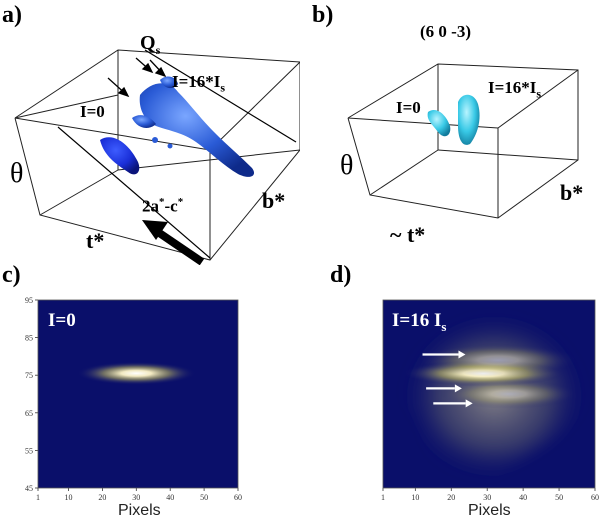  I want to click on t-star-label-a: t*, so click(95, 240).